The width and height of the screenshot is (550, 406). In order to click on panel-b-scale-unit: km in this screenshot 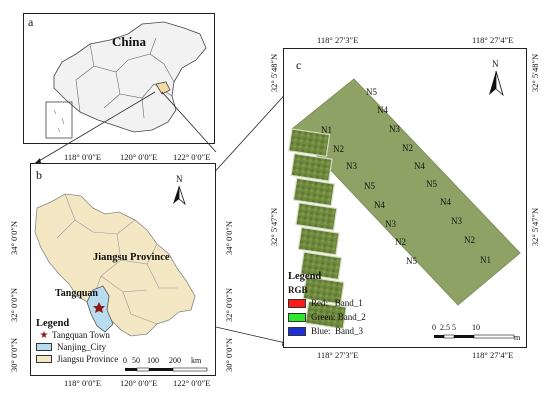, I will do `click(196, 360)`.